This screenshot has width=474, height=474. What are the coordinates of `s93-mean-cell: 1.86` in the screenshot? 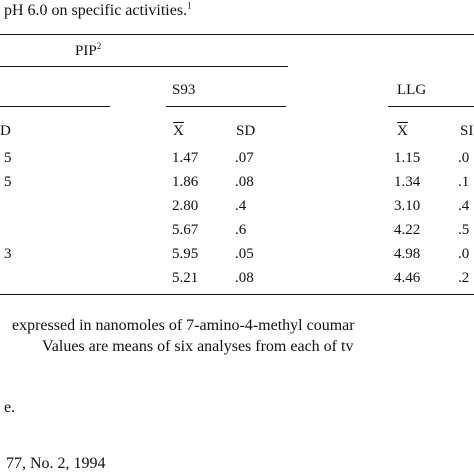 It's located at (185, 182).